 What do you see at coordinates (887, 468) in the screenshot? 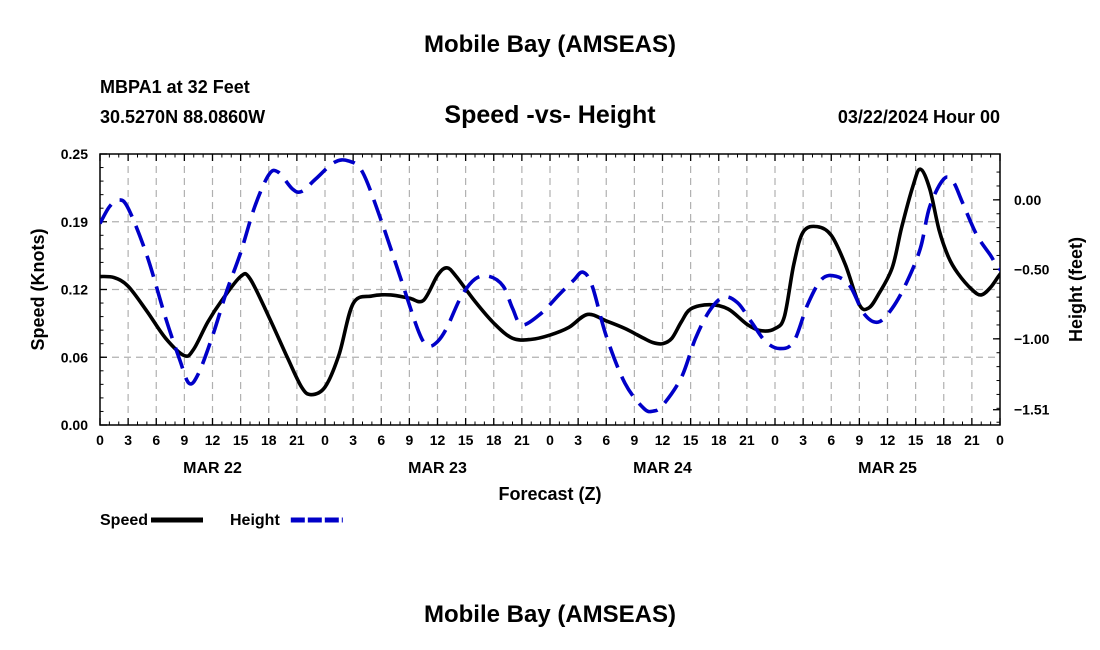
I see `day-label: MAR 25` at bounding box center [887, 468].